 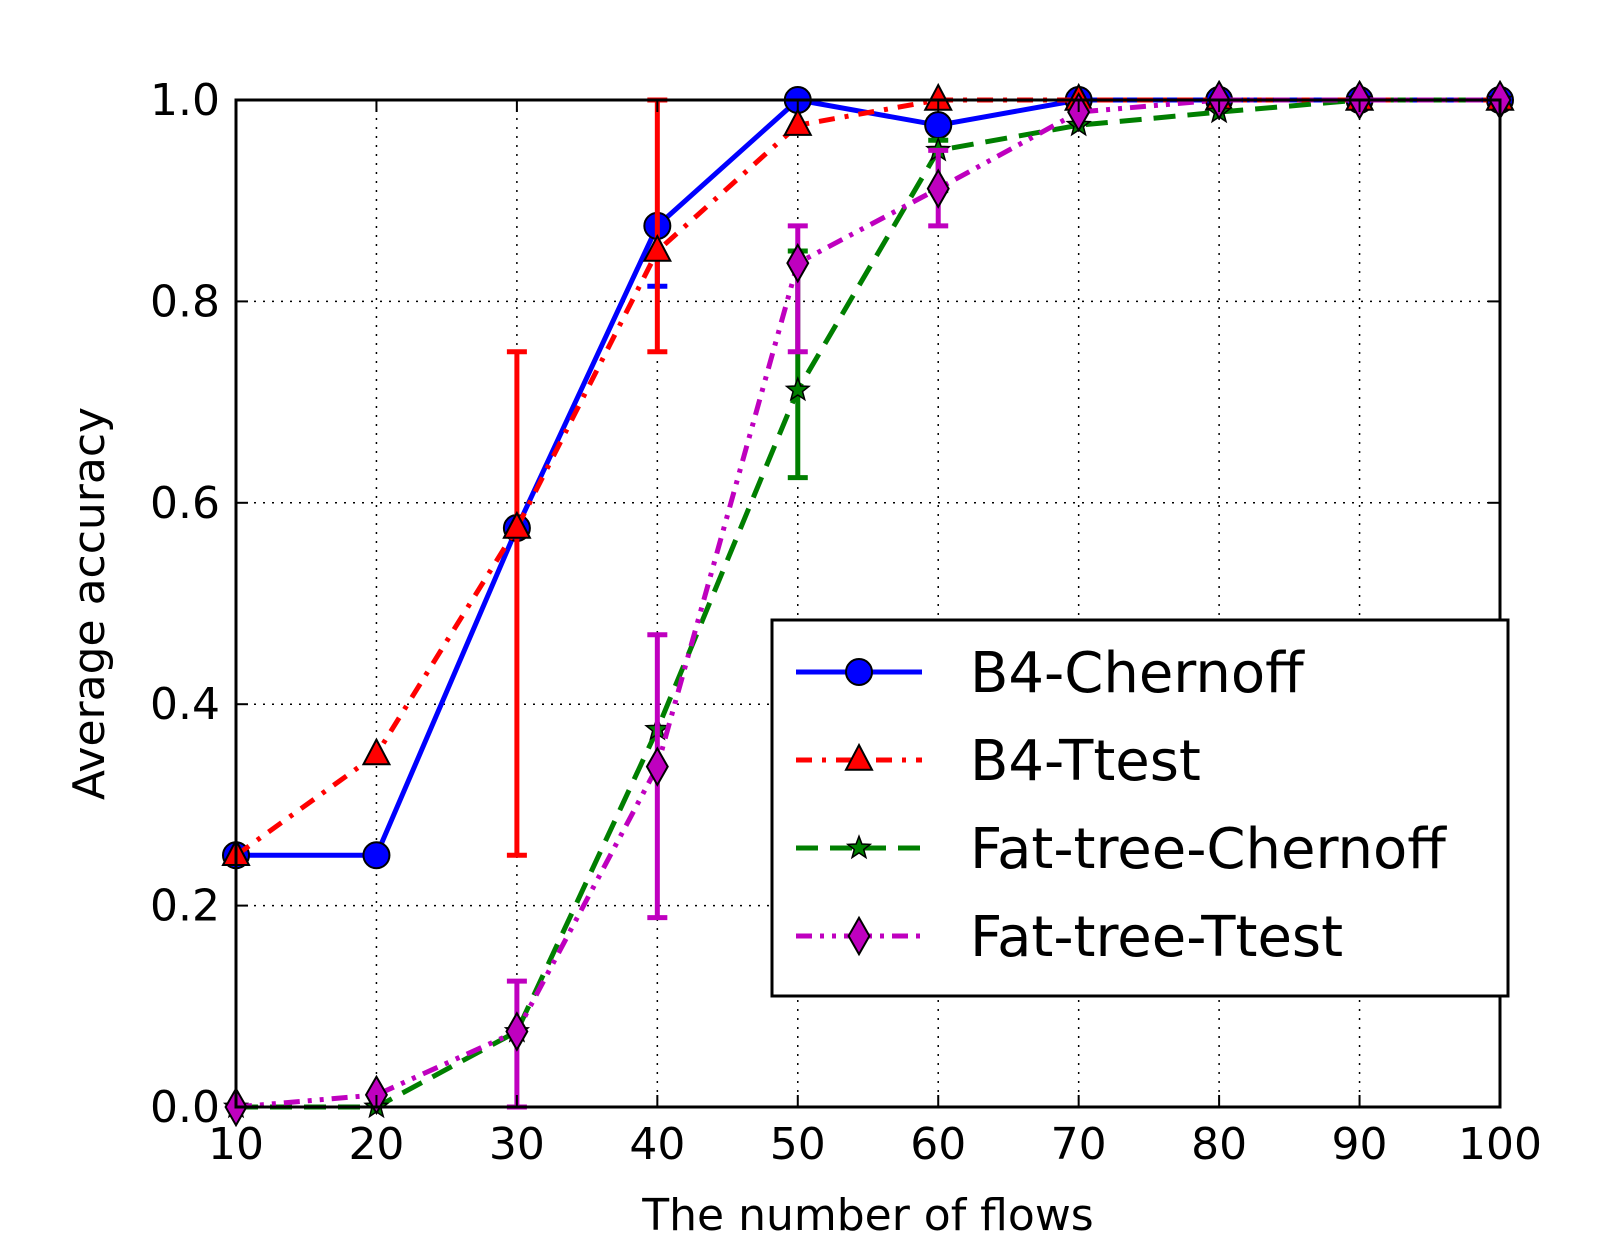 What do you see at coordinates (1137, 673) in the screenshot?
I see `legend-label: B4-Chernoff` at bounding box center [1137, 673].